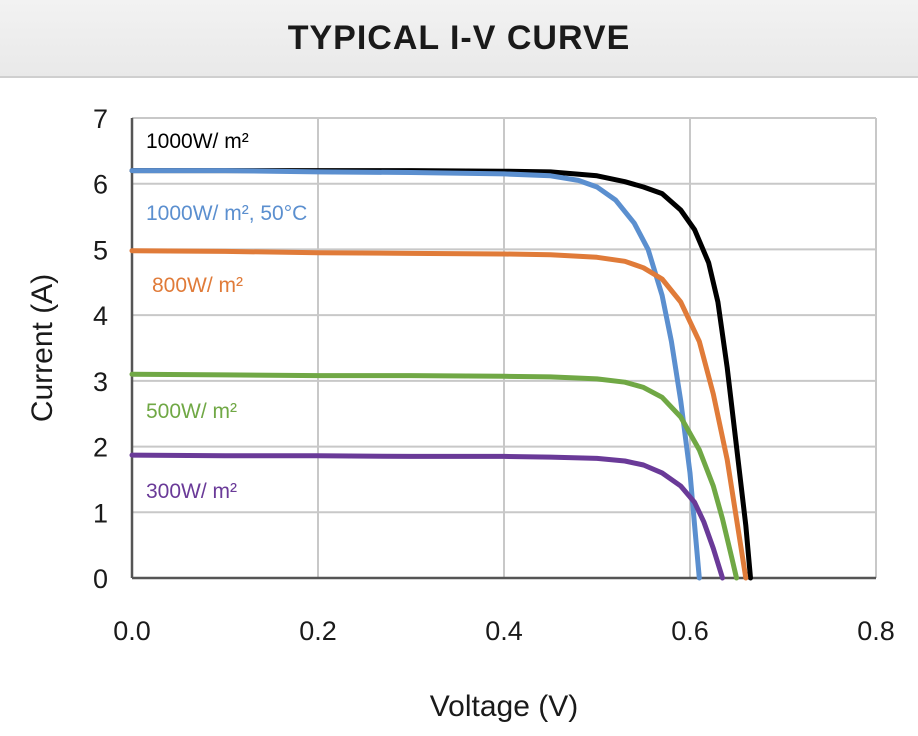 Image resolution: width=918 pixels, height=736 pixels. What do you see at coordinates (100, 185) in the screenshot?
I see `y-tick-label: 6` at bounding box center [100, 185].